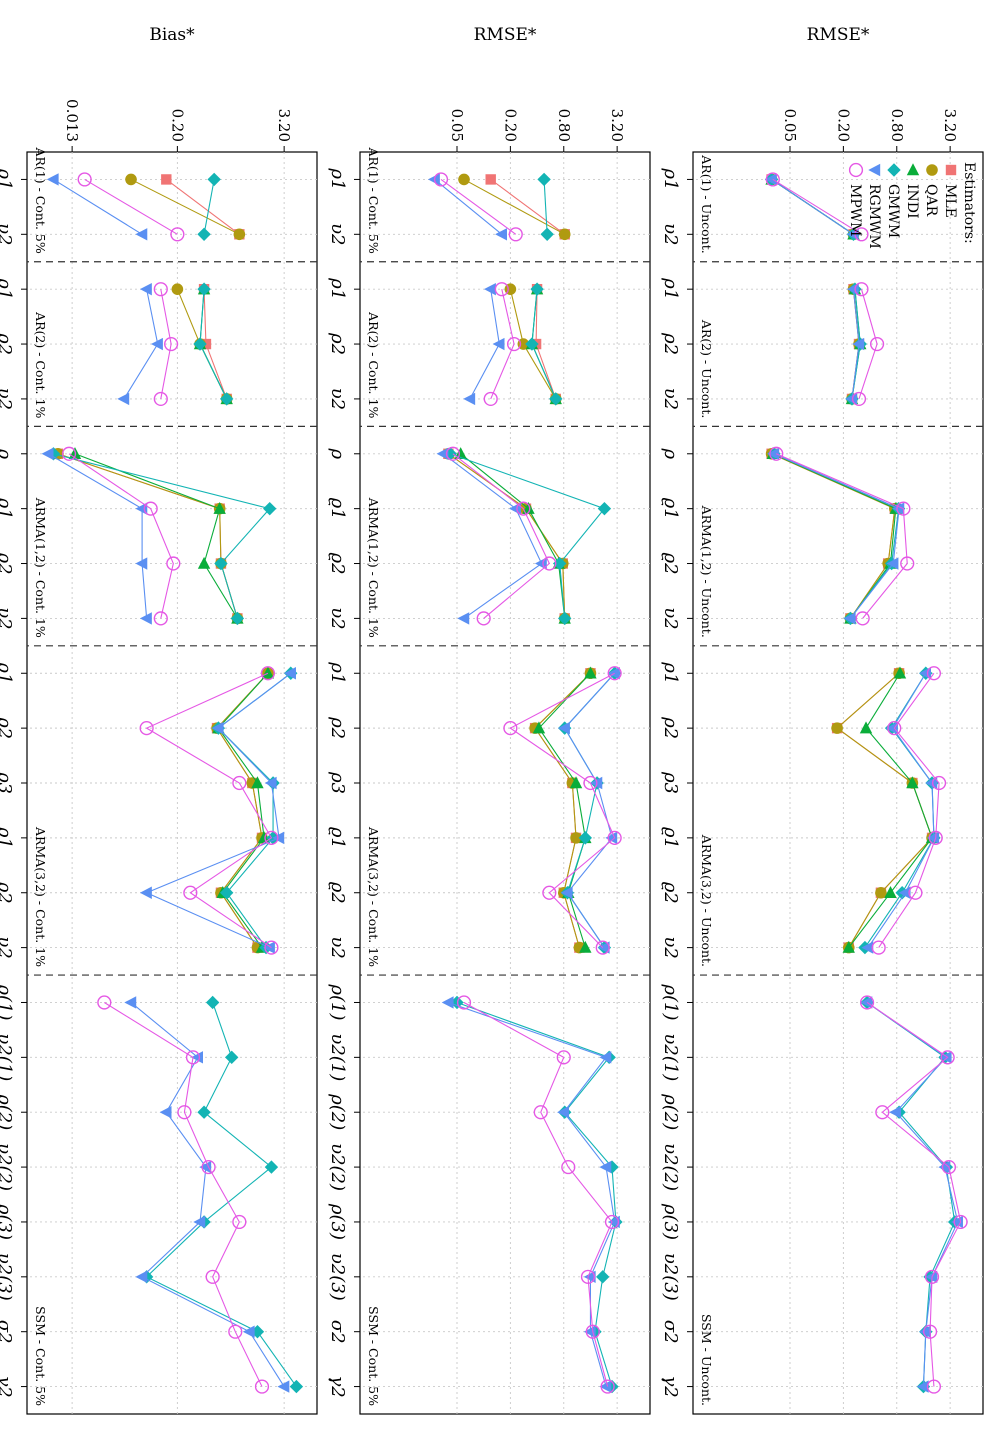 The height and width of the screenshot is (1435, 995). Describe the element at coordinates (373, 896) in the screenshot. I see `panel-title: ARMA(3,2) - Cont. 1%` at that location.